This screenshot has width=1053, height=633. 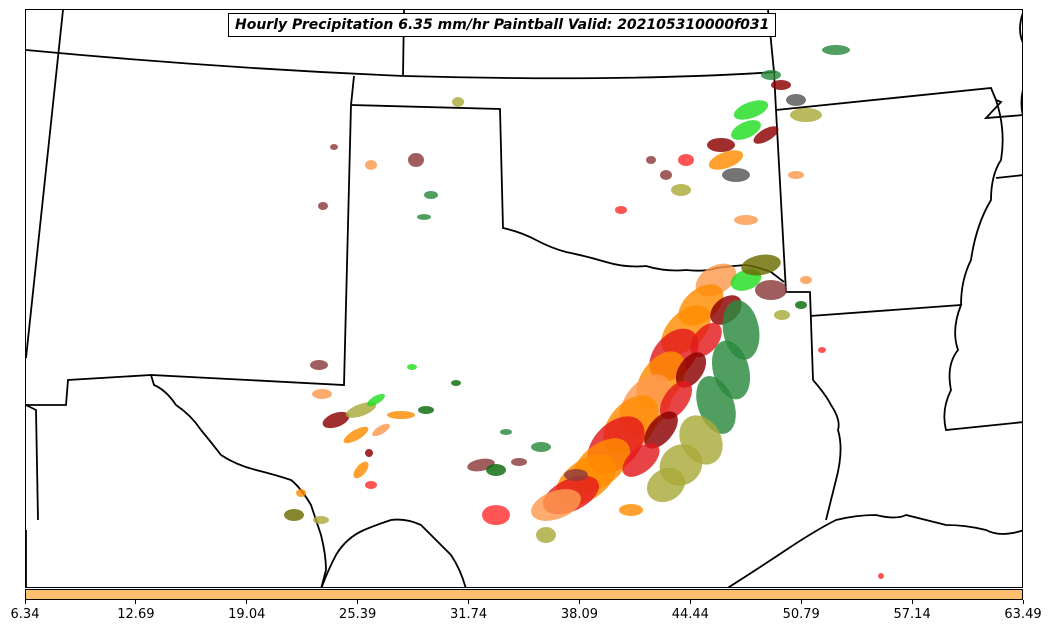 What do you see at coordinates (32, 462) in the screenshot?
I see `boundary-az-mex` at bounding box center [32, 462].